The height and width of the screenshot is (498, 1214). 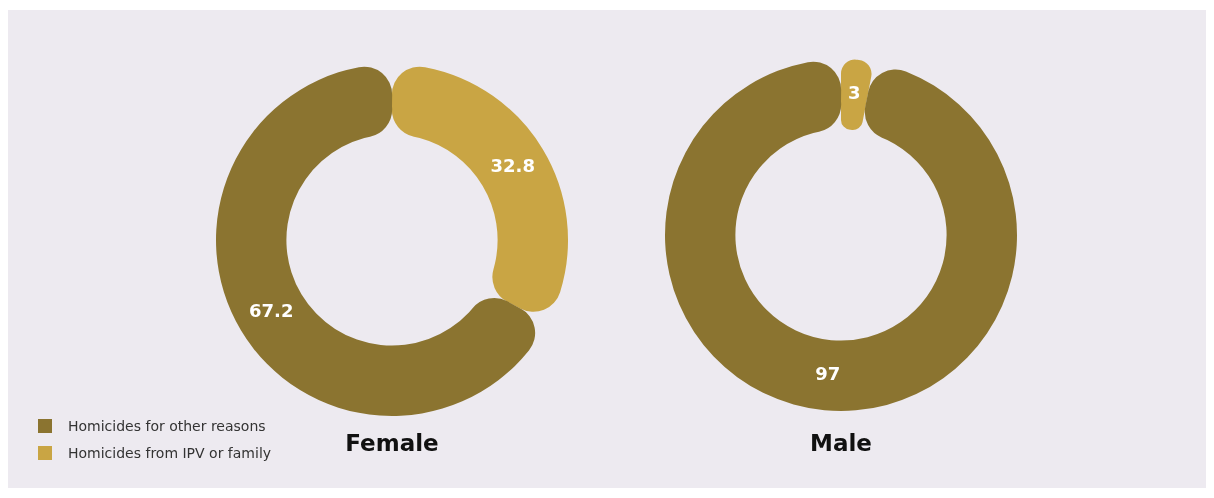 I want to click on data-label: 67.2, so click(x=271, y=311).